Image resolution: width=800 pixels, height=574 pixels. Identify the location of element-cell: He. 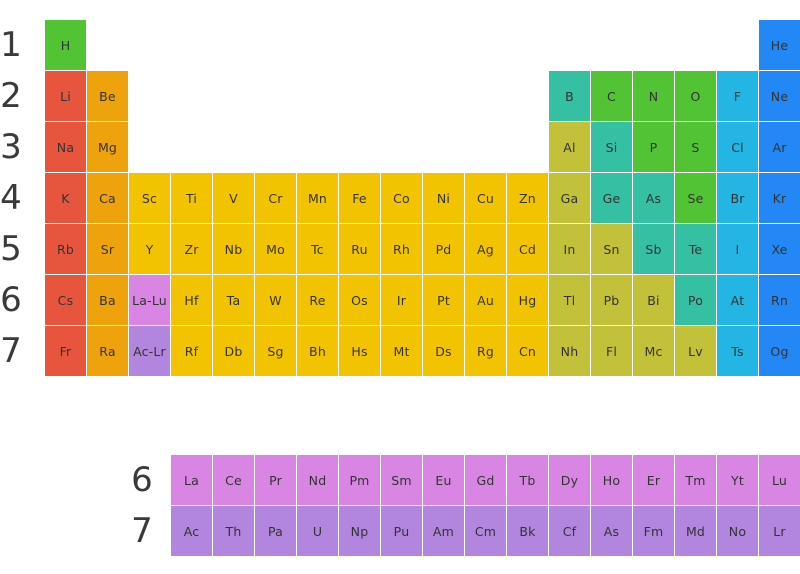
(779, 45).